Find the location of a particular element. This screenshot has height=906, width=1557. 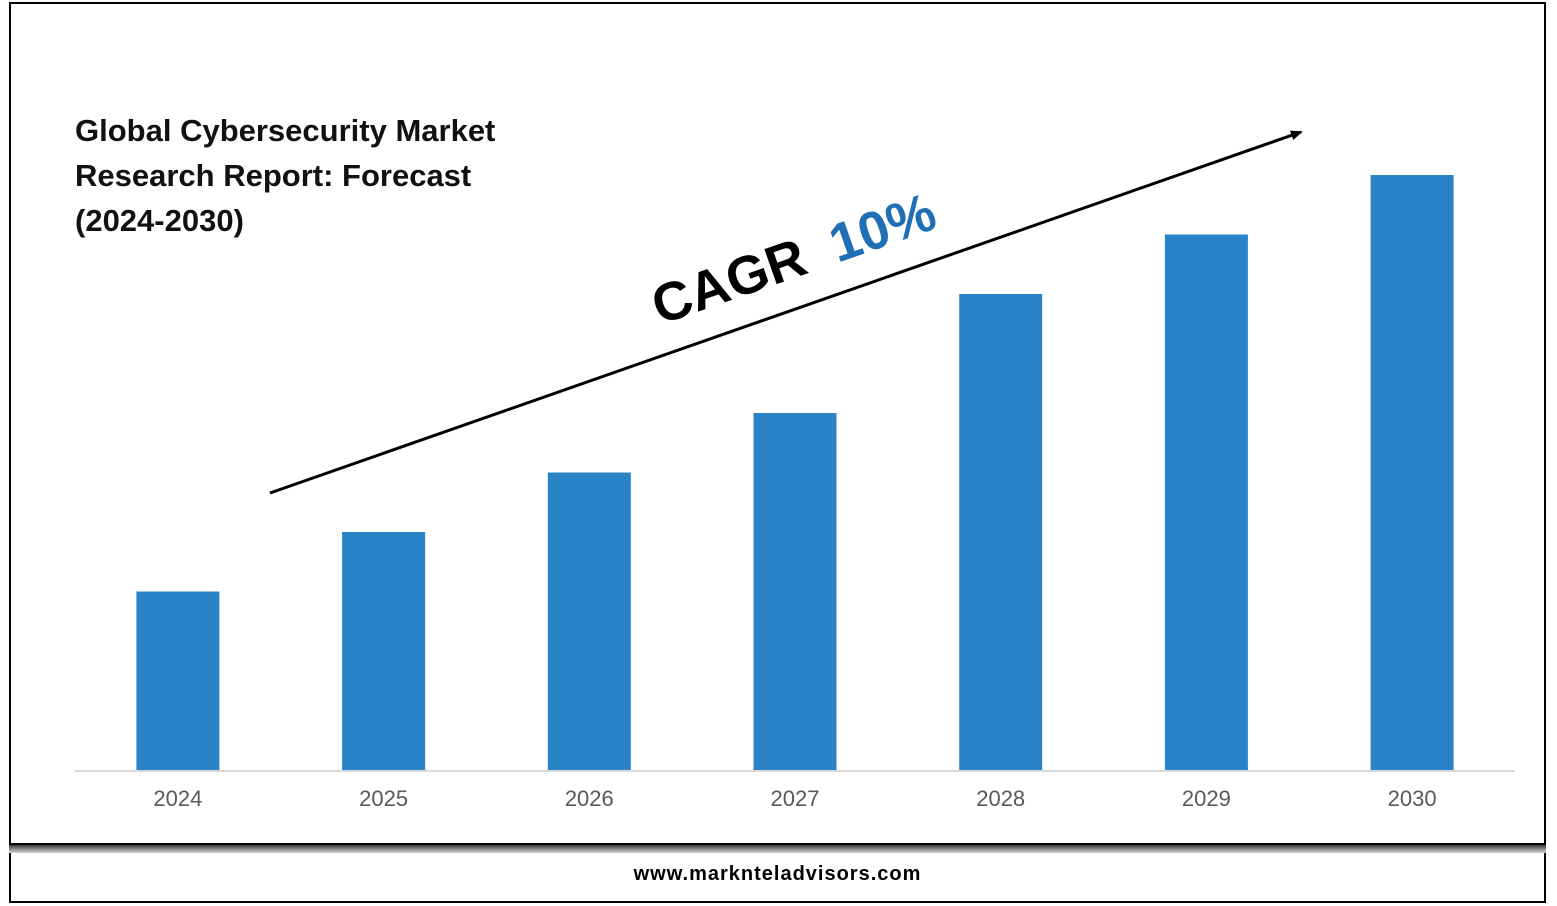

x-tick-labels: 2024 2025 2026 2027 2028 2029 2030 is located at coordinates (794, 798).